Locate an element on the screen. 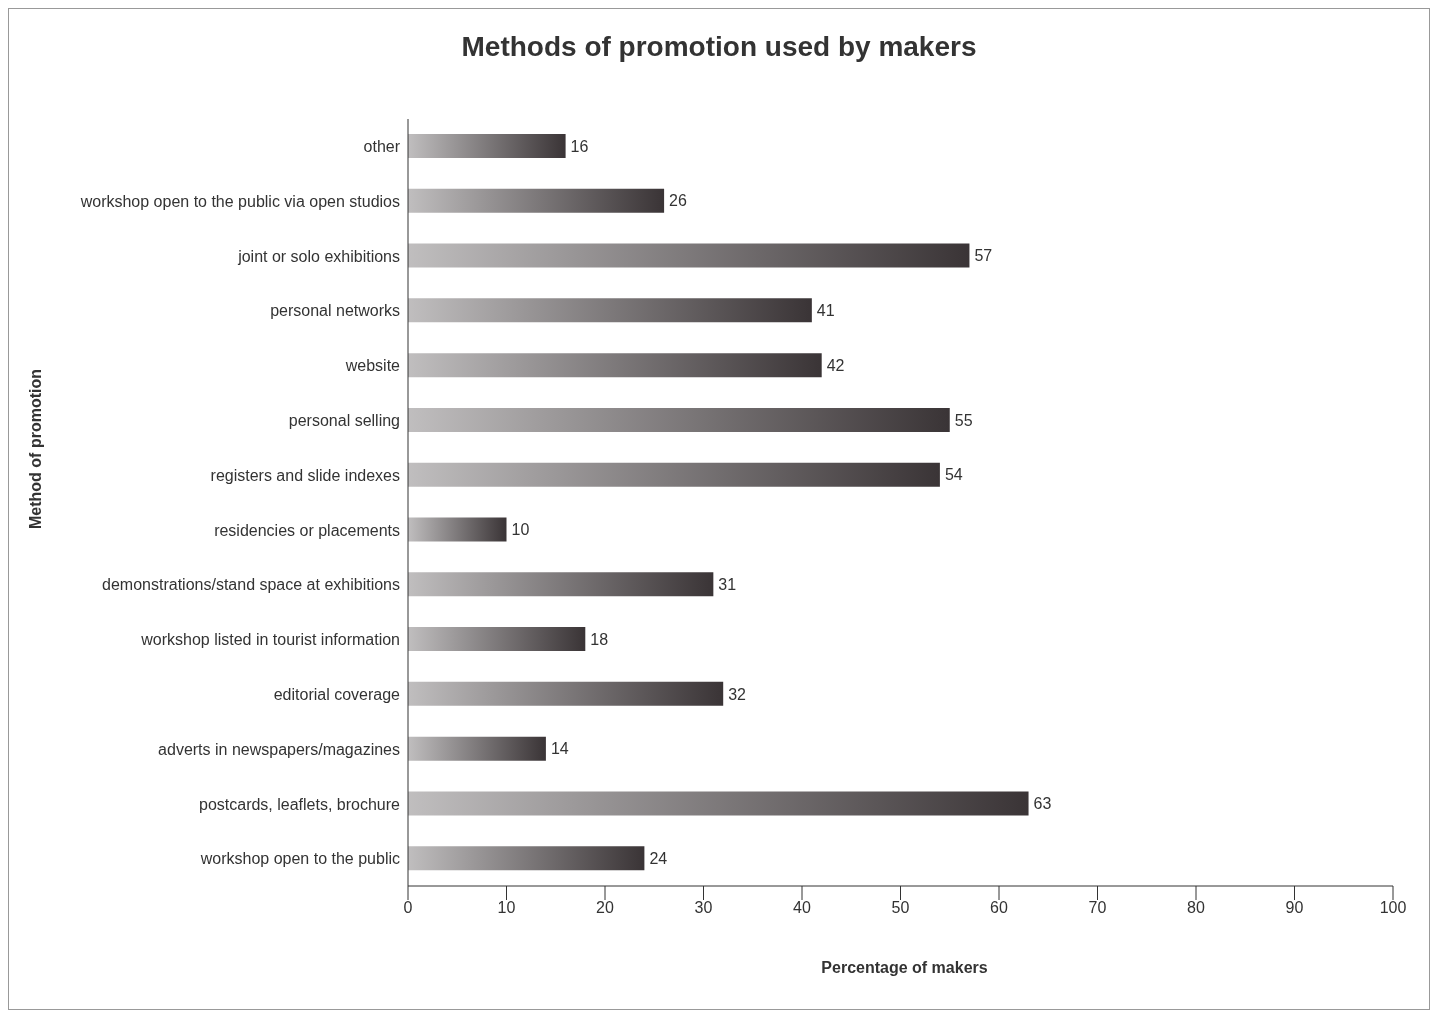 The image size is (1437, 1016). x-tick-label: 40 is located at coordinates (802, 908).